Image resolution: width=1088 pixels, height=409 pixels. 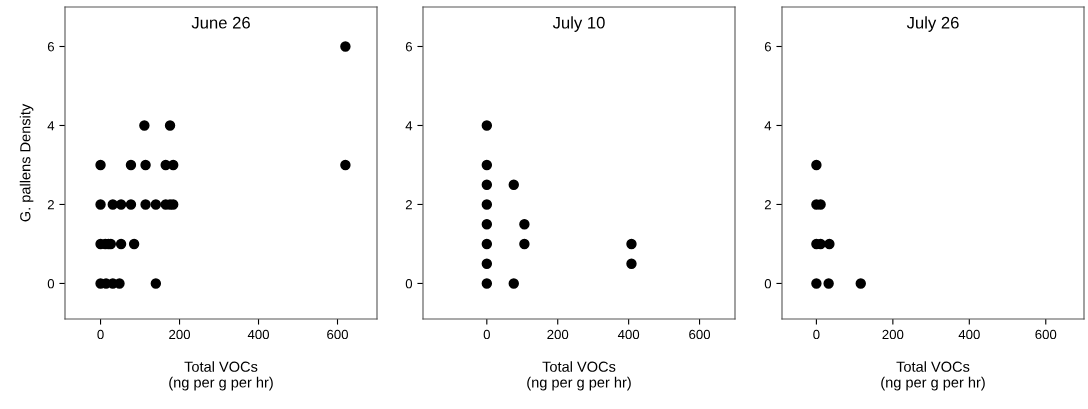 I want to click on text: July 10, so click(x=578, y=24).